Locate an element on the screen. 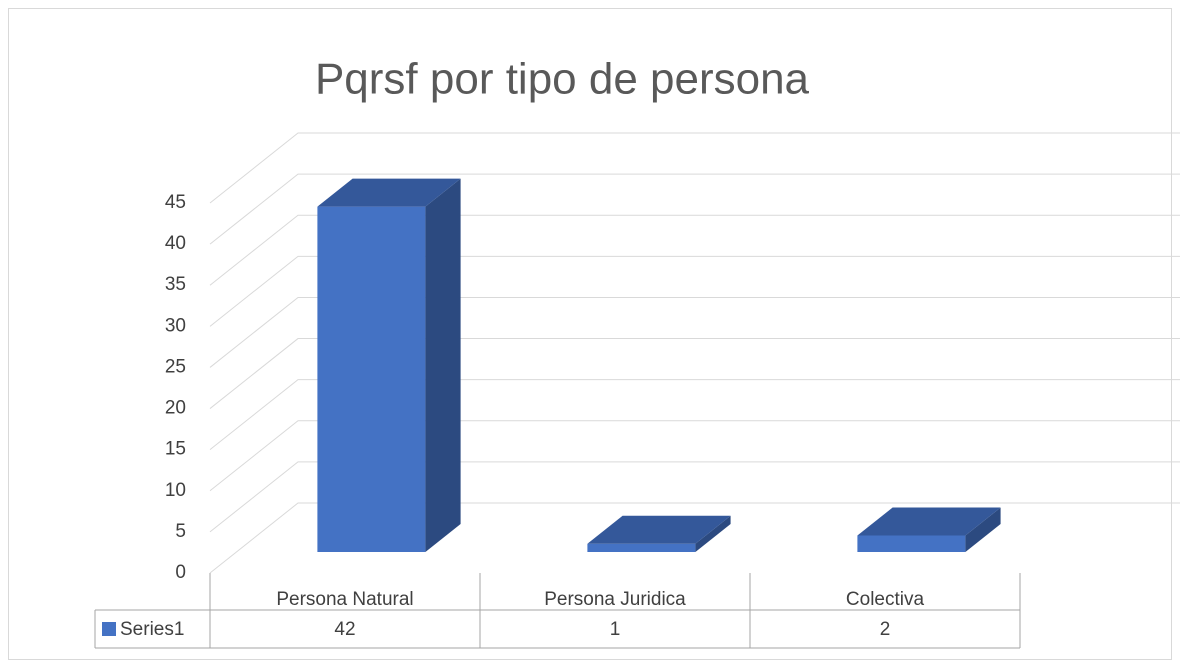 This screenshot has height=668, width=1180. y-tick-label: 45 is located at coordinates (175, 202).